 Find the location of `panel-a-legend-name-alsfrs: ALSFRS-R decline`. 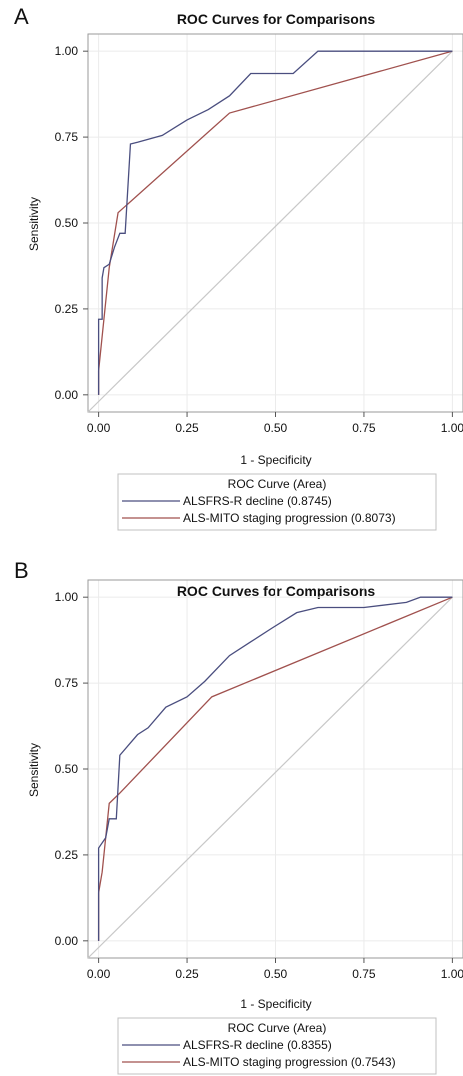

panel-a-legend-name-alsfrs: ALSFRS-R decline is located at coordinates (233, 501).